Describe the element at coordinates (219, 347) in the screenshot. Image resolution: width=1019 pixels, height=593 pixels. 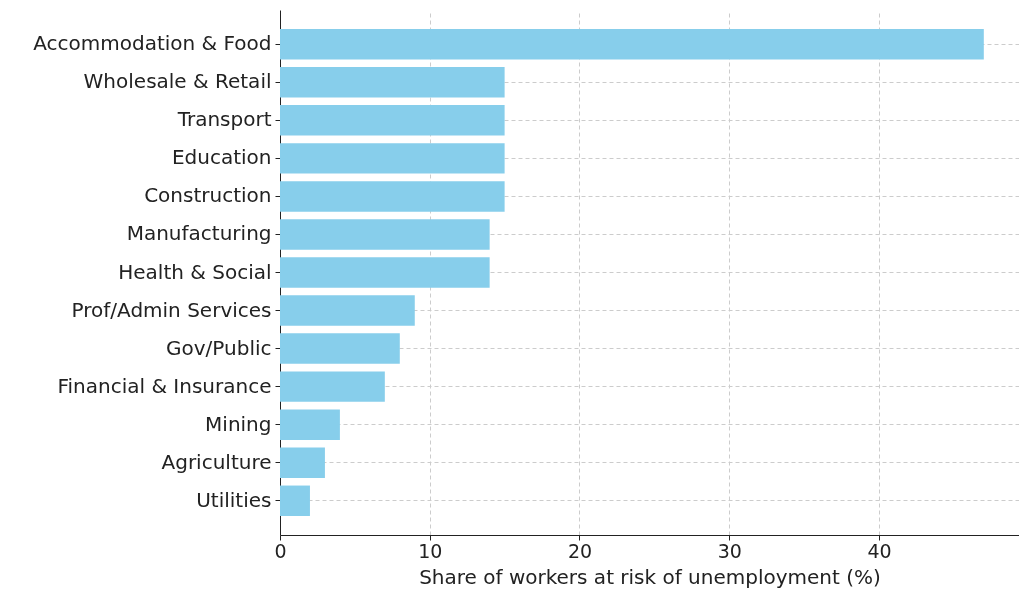
I see `y-tick-label: Gov/Public` at that location.